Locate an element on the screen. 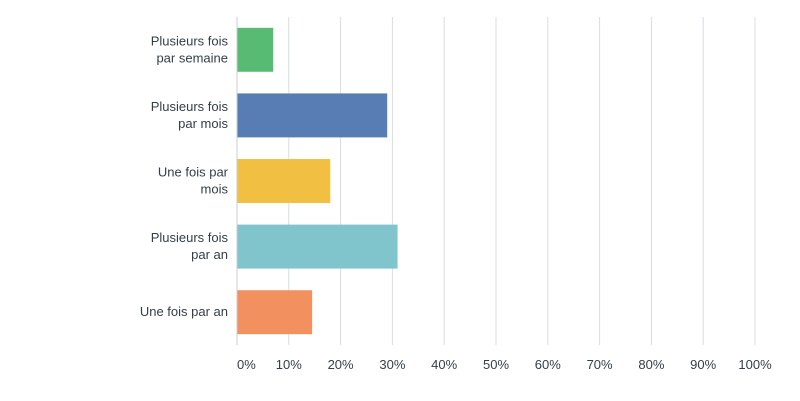 The width and height of the screenshot is (800, 401). x-tick-labels: 0% 10% 20% 30% 40% 50% 60% 70% 80% 90% 100% is located at coordinates (504, 364).